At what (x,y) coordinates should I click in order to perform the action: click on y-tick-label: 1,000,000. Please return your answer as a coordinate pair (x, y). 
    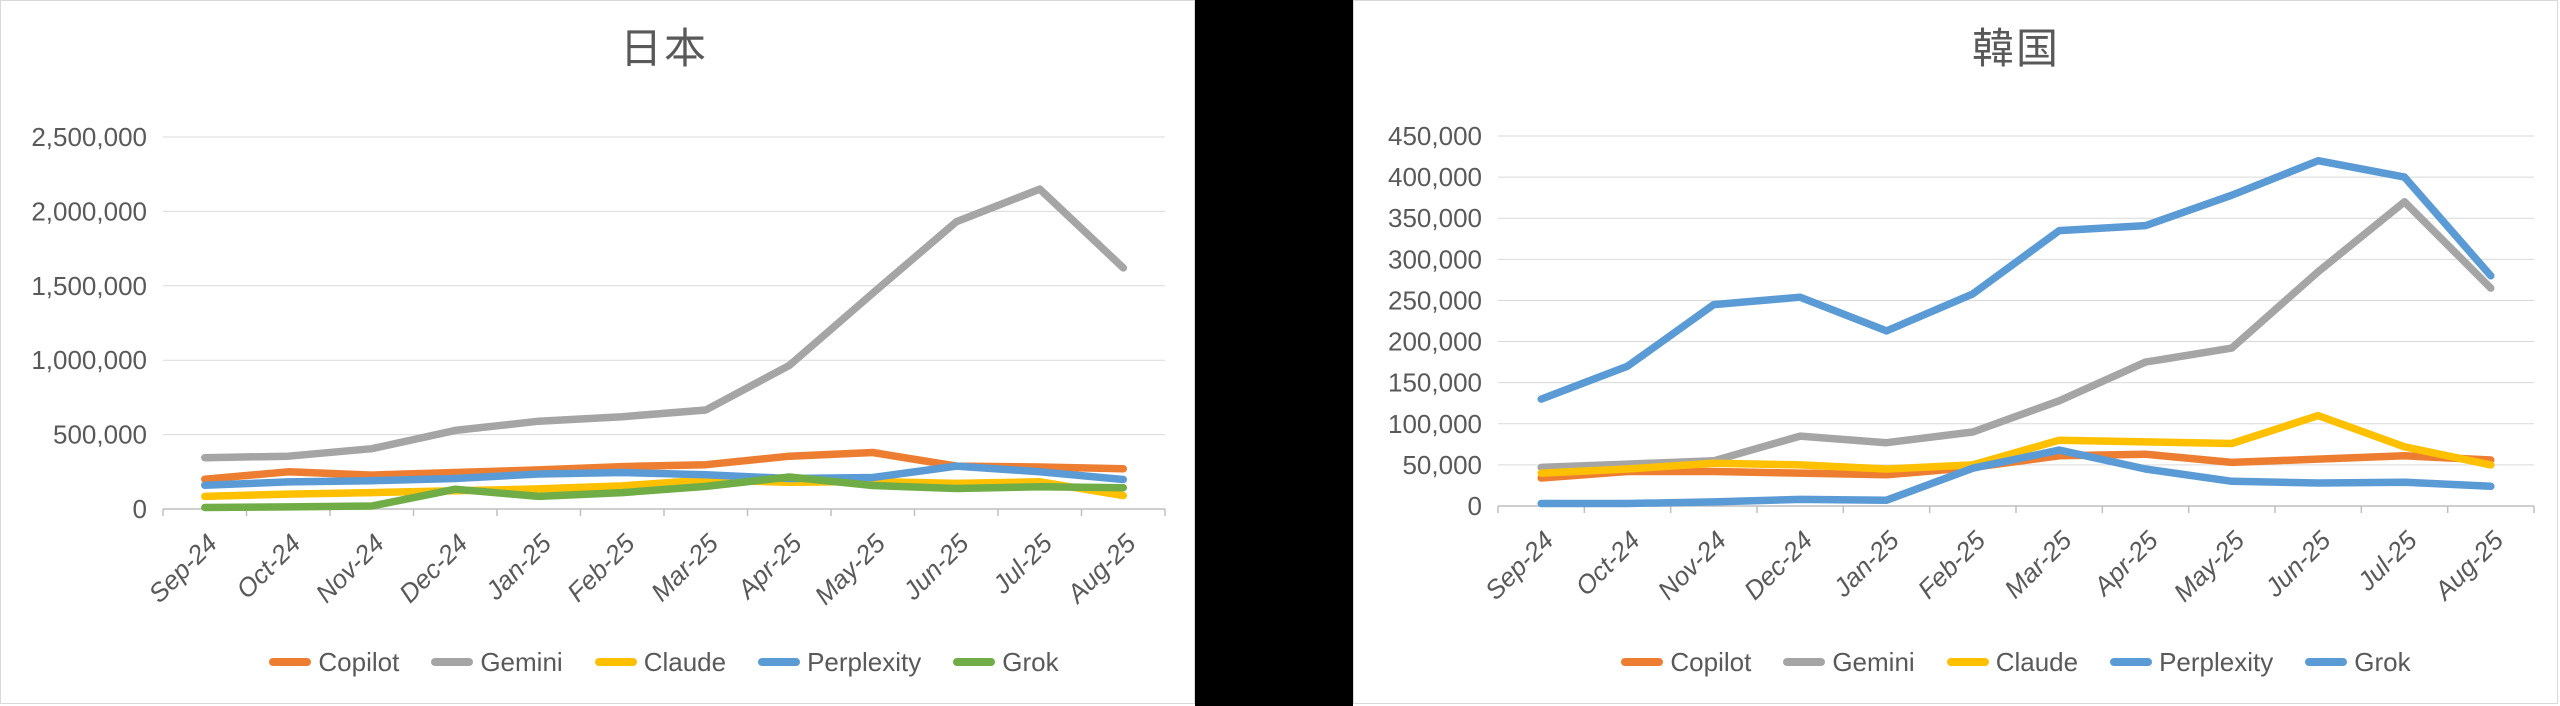
    Looking at the image, I should click on (89, 360).